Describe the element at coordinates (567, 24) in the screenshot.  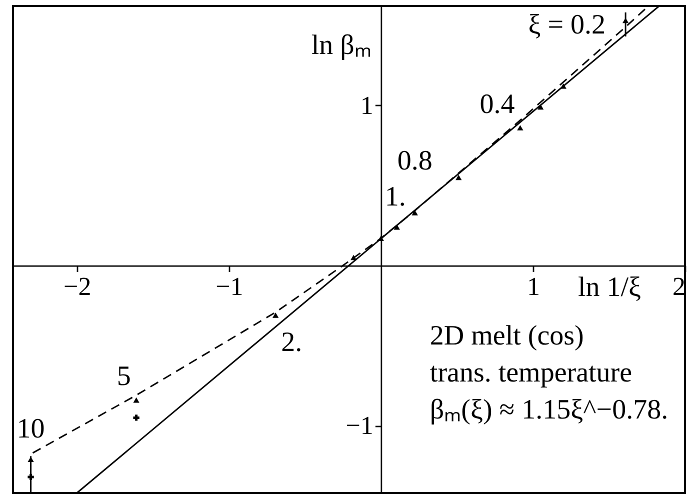
I see `annotation: ξ = 0.2` at that location.